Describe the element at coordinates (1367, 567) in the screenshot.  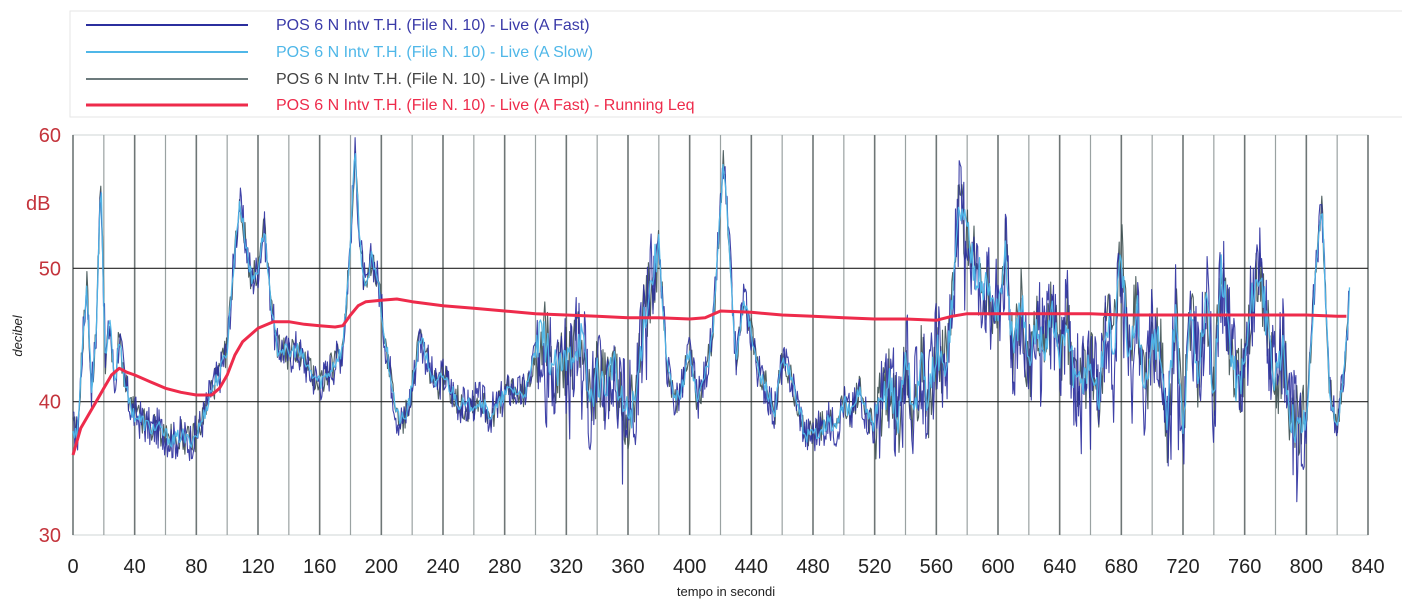
I see `x-tick-label: 840` at that location.